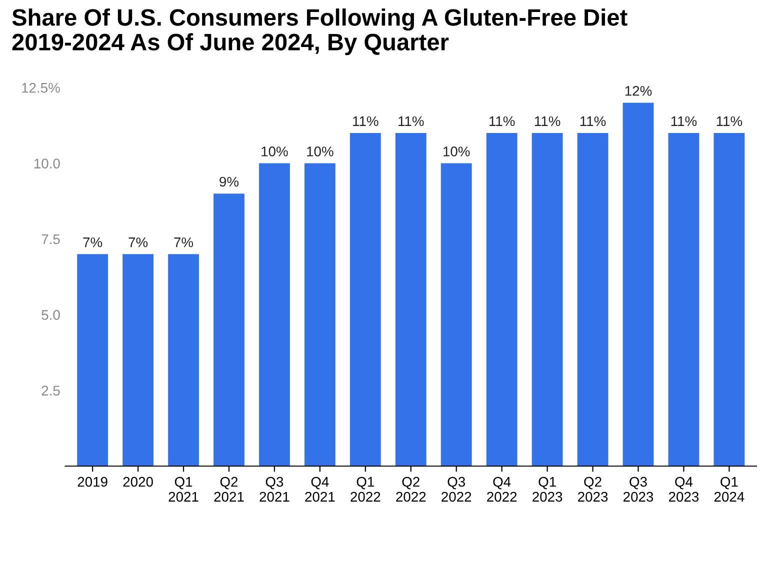 The image size is (768, 565). I want to click on x-tick-label: Q1 2022, so click(365, 489).